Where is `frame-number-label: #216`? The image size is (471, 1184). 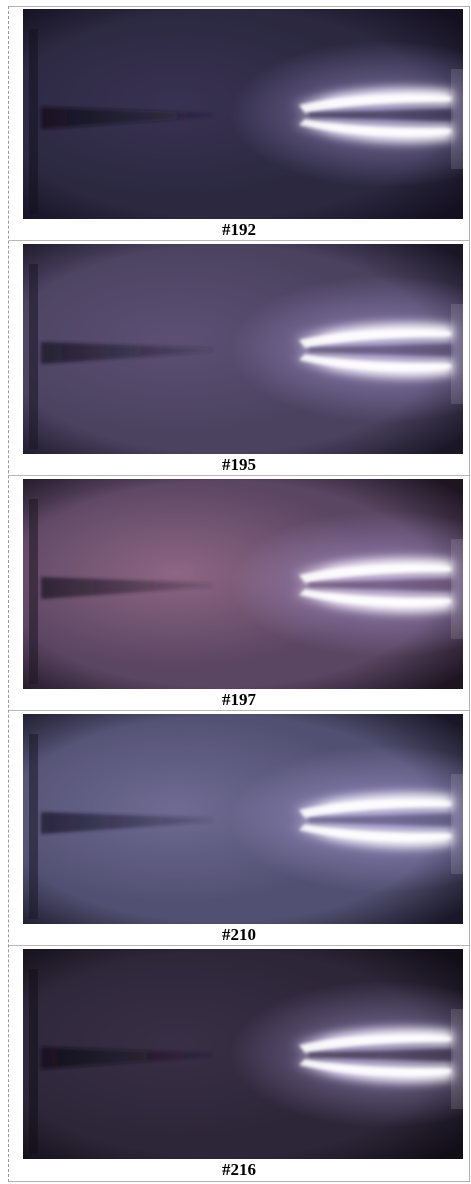
frame-number-label: #216 is located at coordinates (239, 1169).